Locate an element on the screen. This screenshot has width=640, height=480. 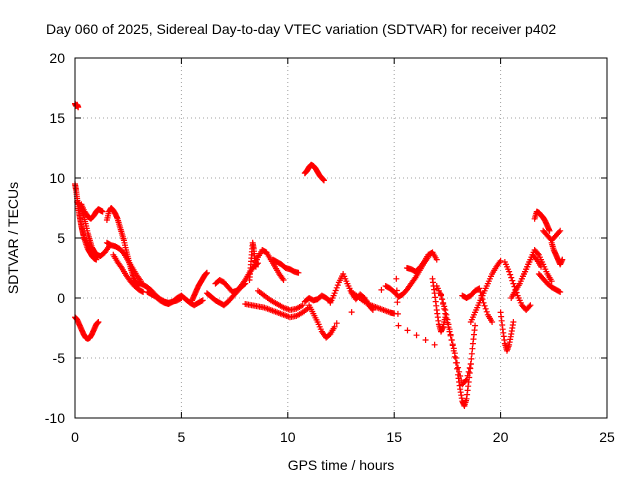
y-tick-label: 5 is located at coordinates (61, 238).